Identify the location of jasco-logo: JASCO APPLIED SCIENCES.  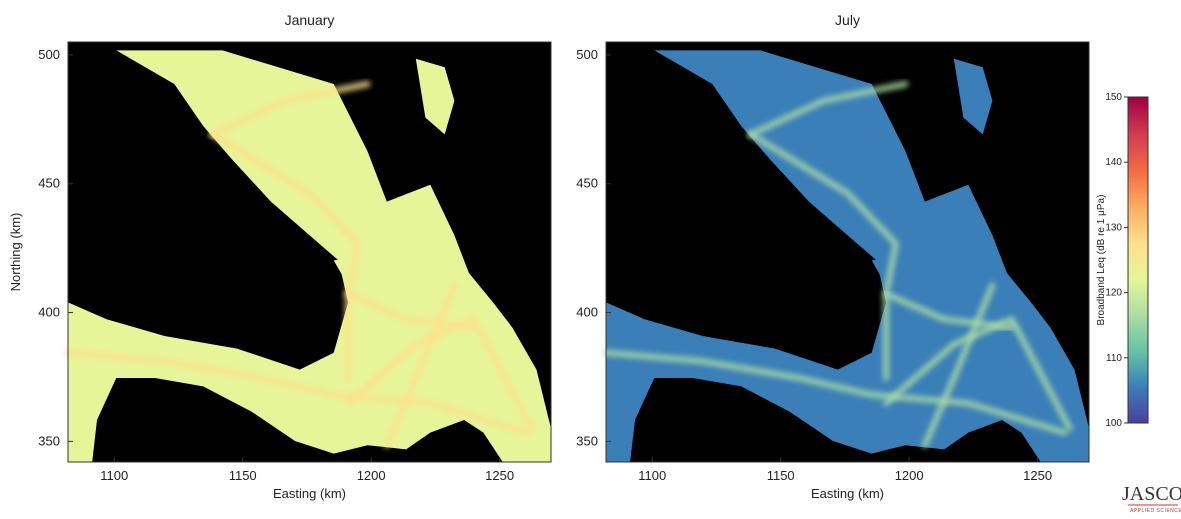
(1151, 498).